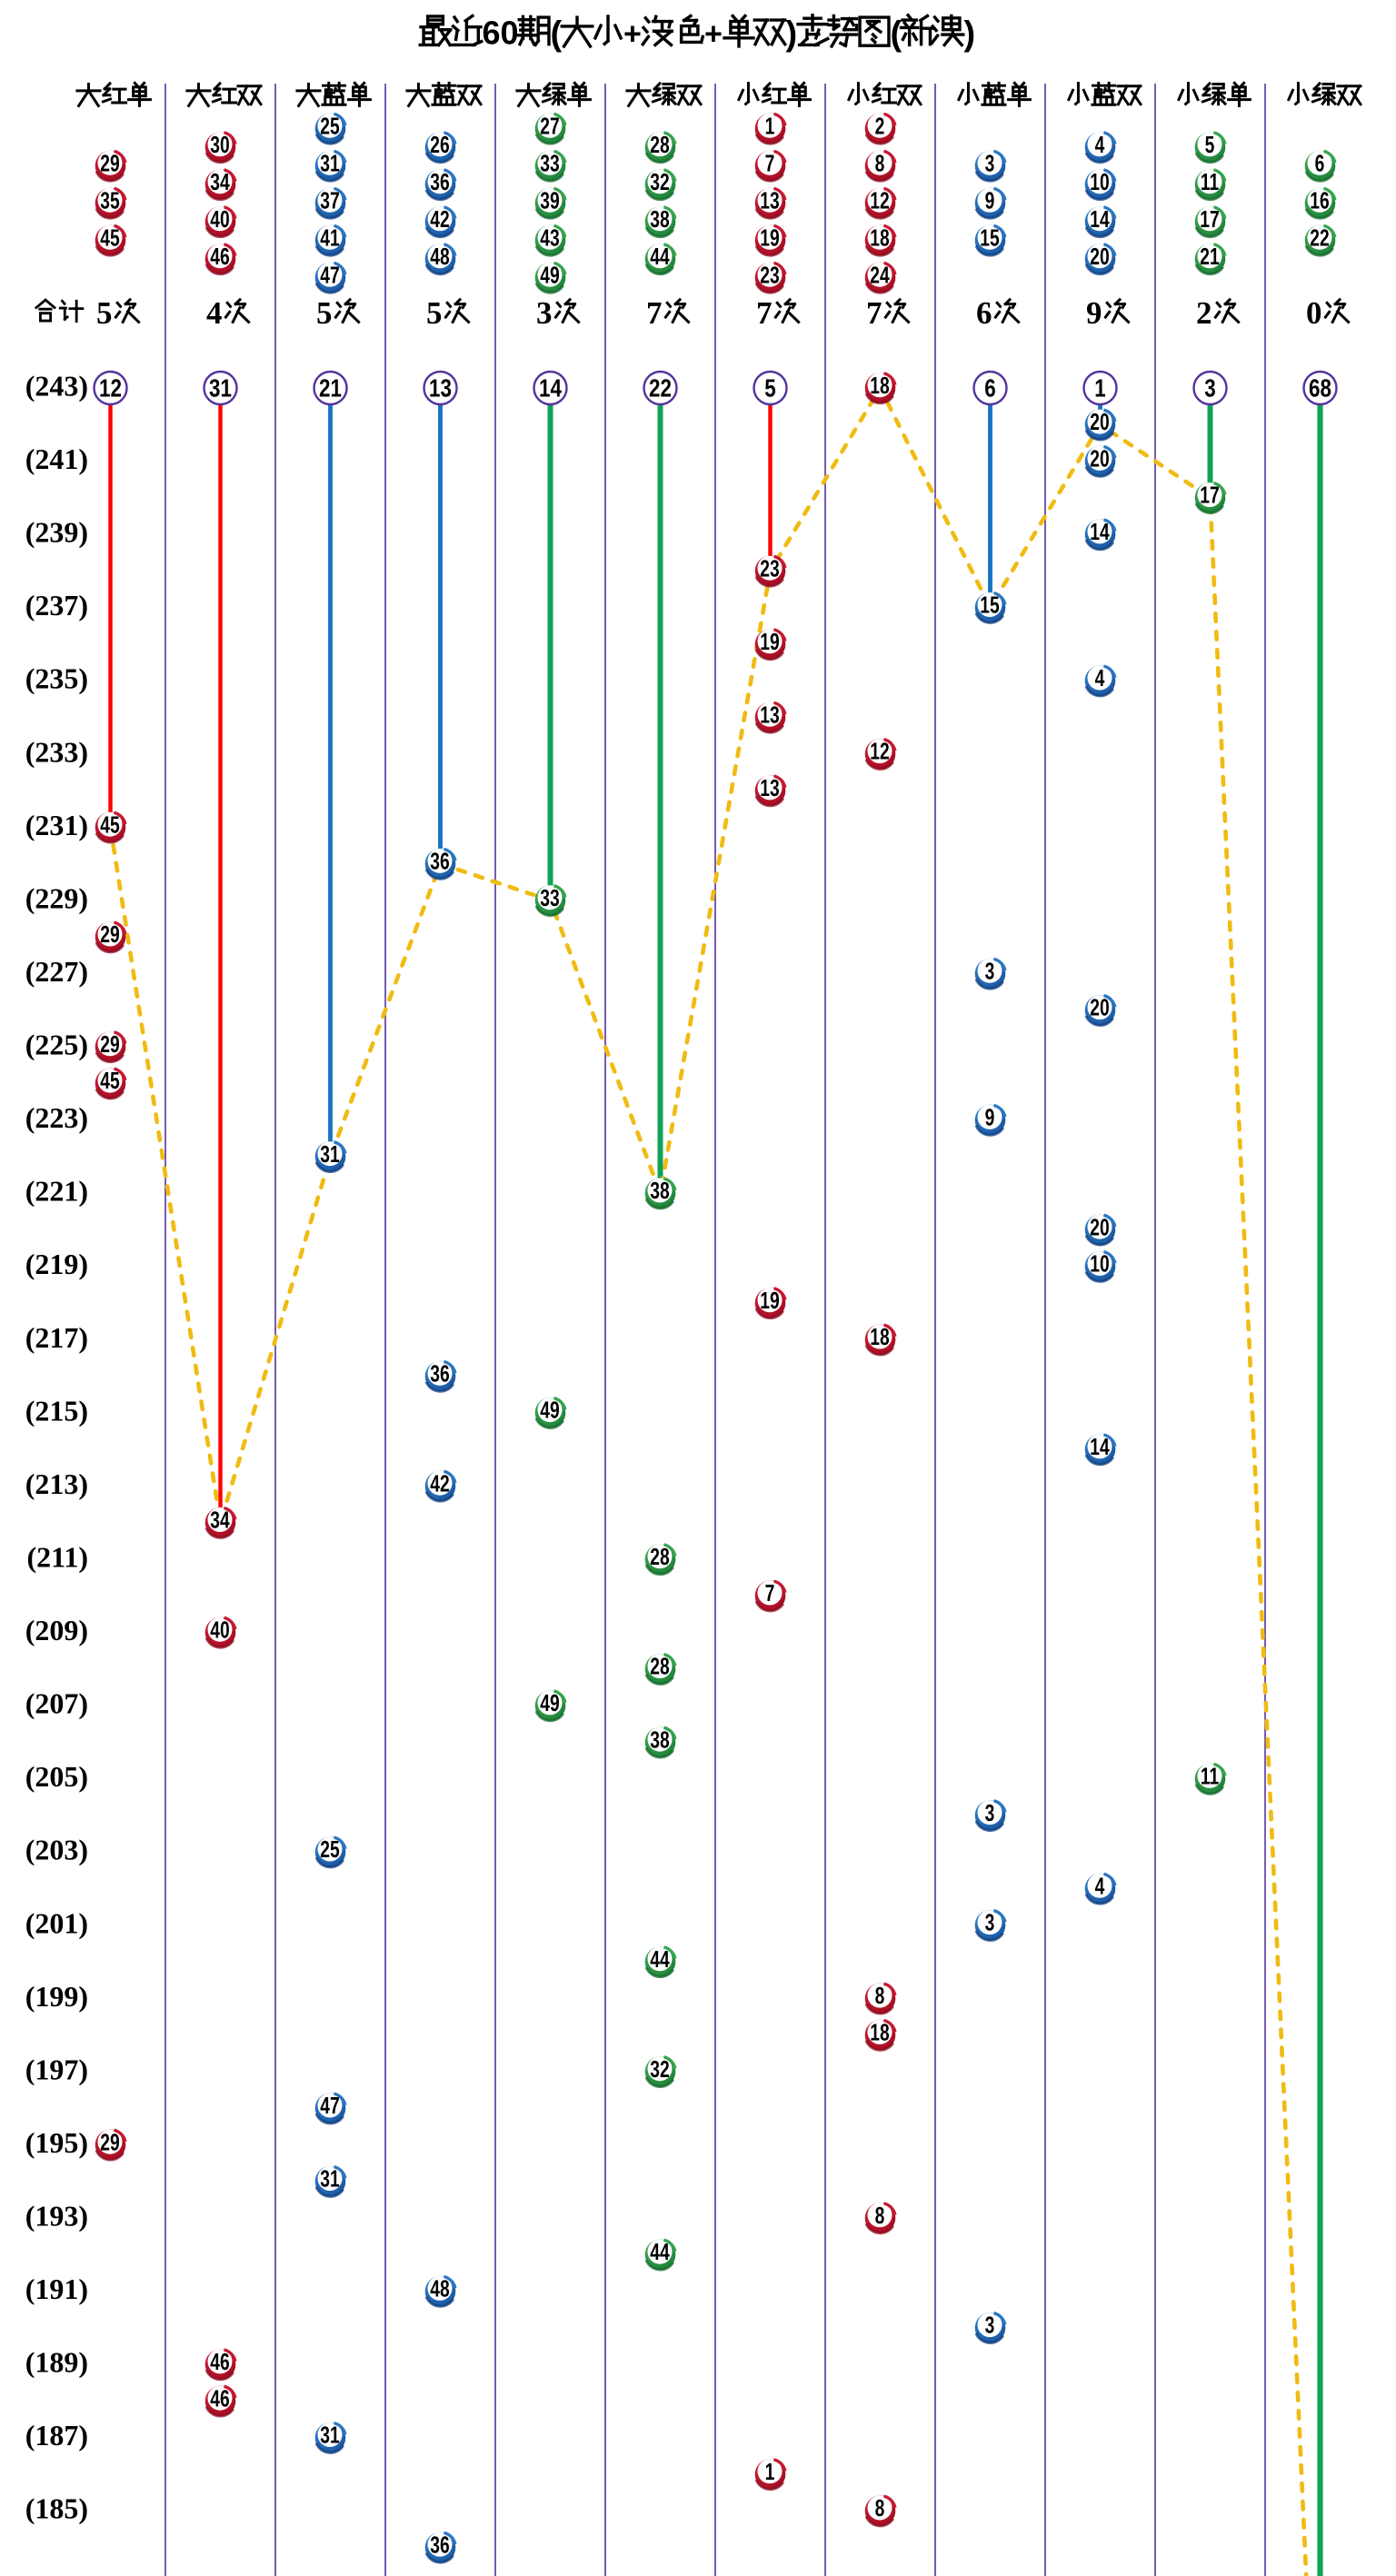  Describe the element at coordinates (56, 2435) in the screenshot. I see `svg-text: (187)` at that location.